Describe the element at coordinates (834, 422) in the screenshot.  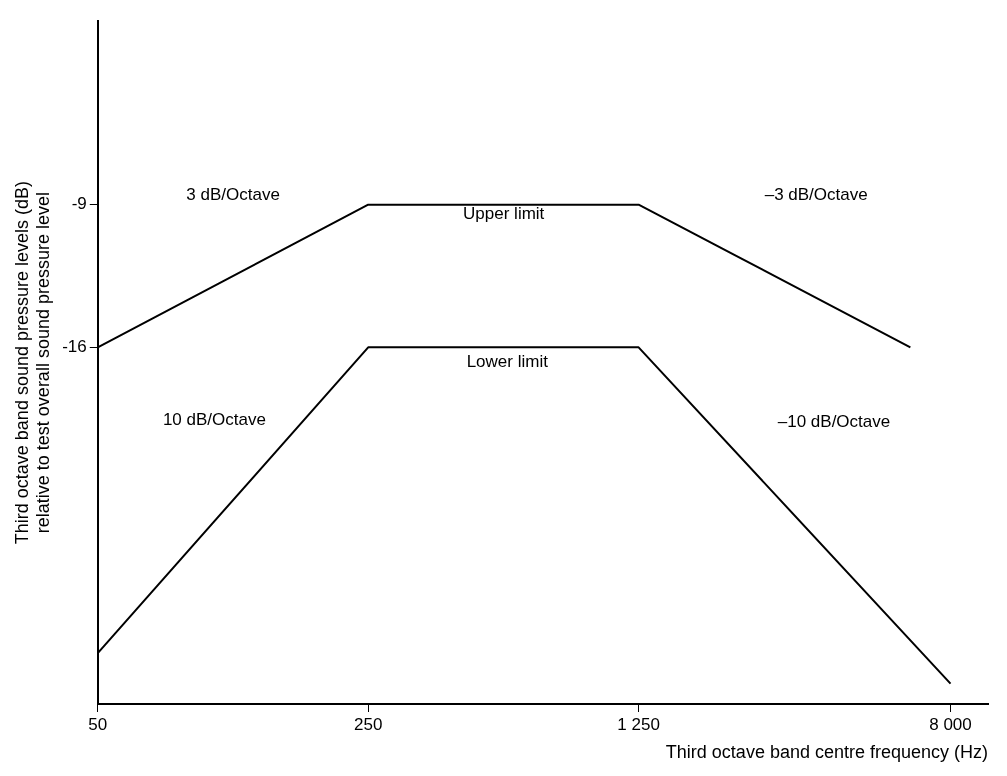
I see `annotation: –10 dB/Octave` at that location.